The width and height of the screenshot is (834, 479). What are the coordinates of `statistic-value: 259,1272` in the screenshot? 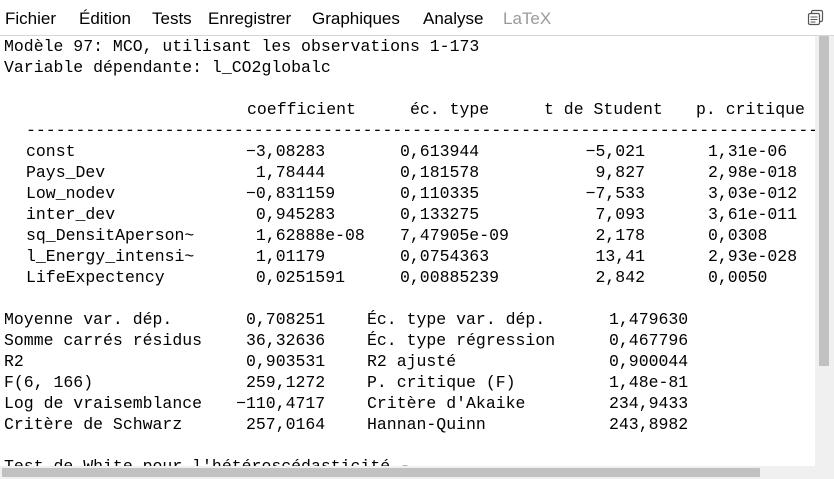 It's located at (286, 382).